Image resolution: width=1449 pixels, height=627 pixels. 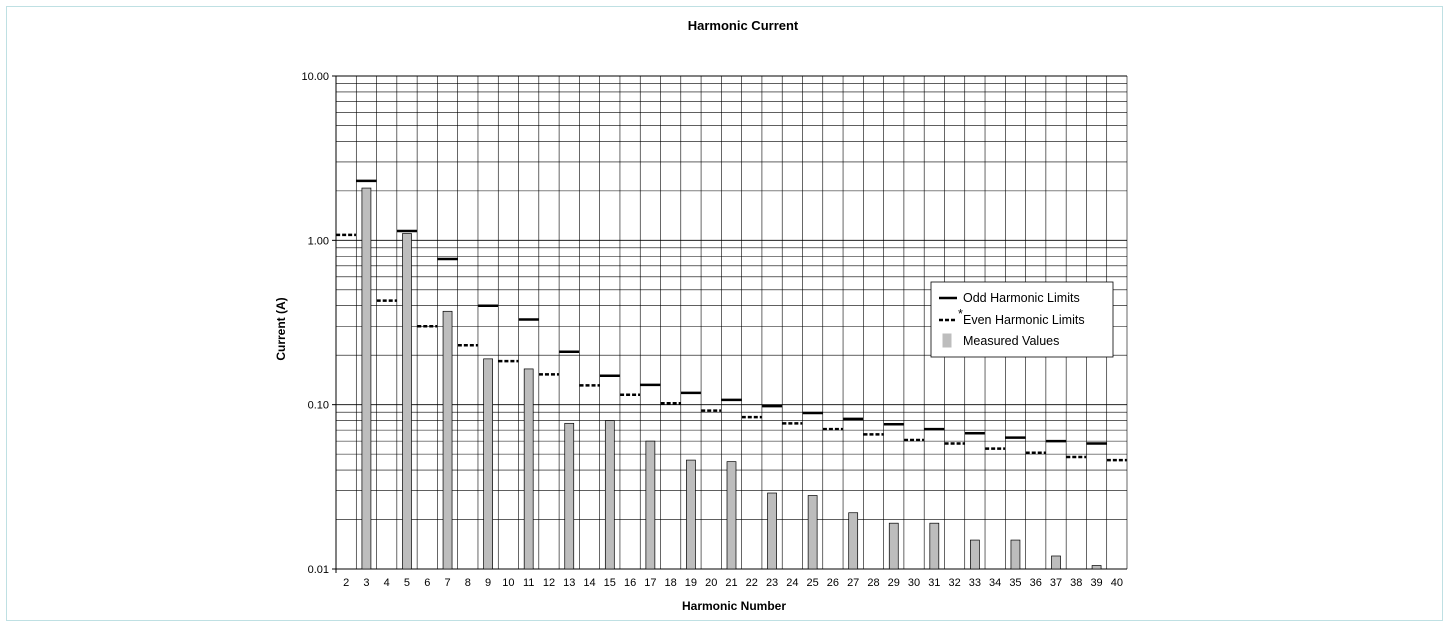 I want to click on legend-label: Even Harmonic Limits, so click(x=1024, y=320).